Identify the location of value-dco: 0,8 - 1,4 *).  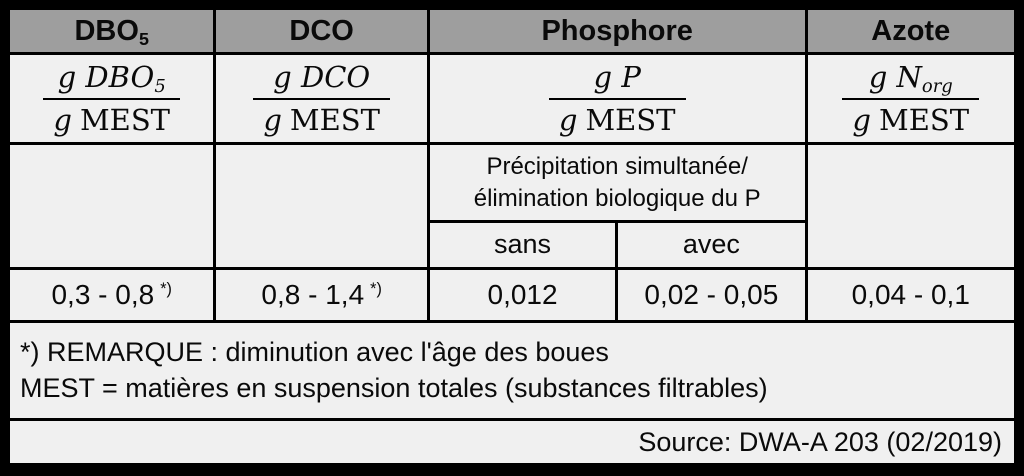
(321, 295).